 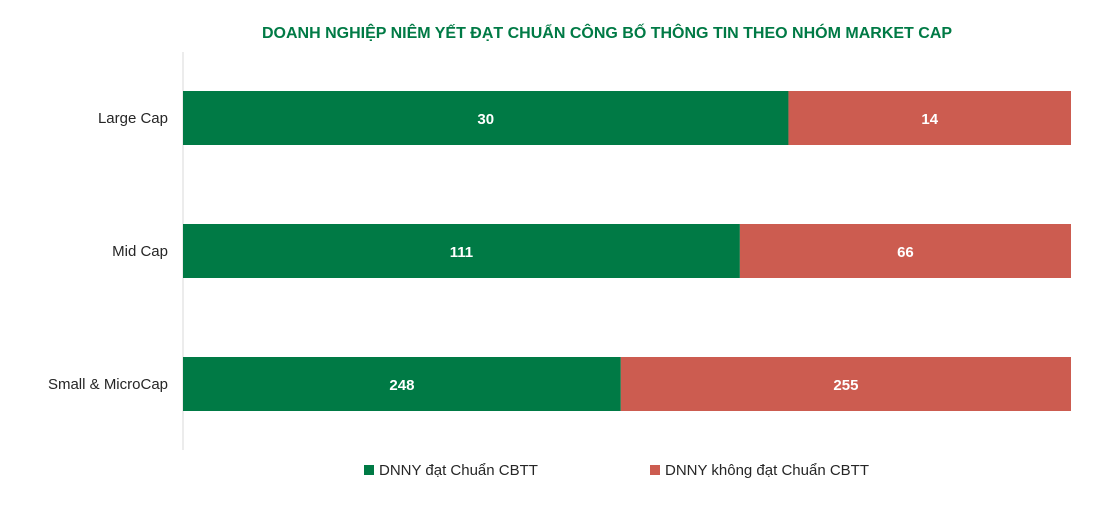 I want to click on data-label: 255, so click(x=845, y=385).